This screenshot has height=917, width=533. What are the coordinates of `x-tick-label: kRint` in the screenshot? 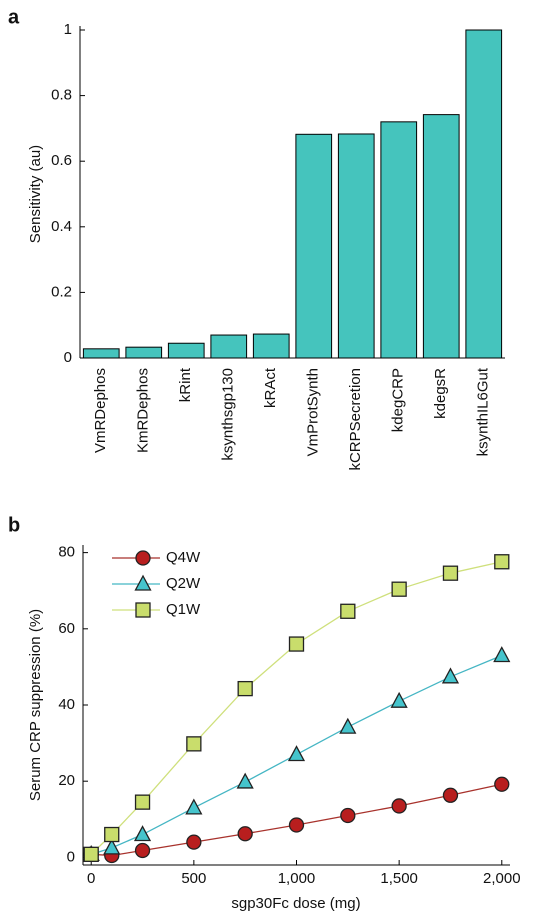 It's located at (185, 384).